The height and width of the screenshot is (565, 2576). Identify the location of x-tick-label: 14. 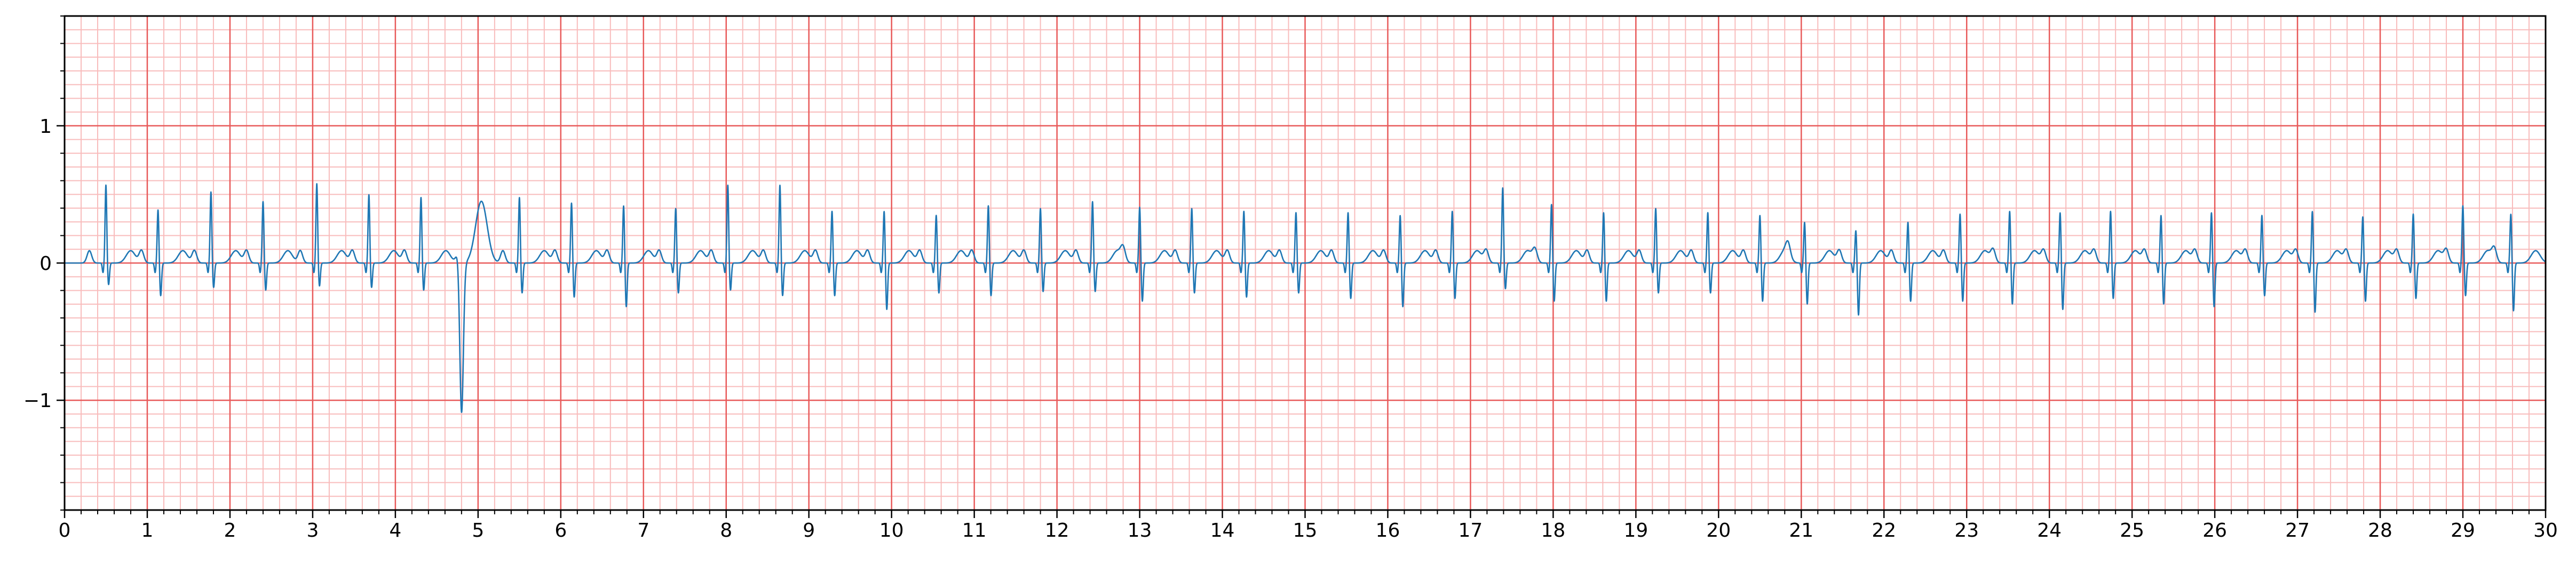
(1222, 531).